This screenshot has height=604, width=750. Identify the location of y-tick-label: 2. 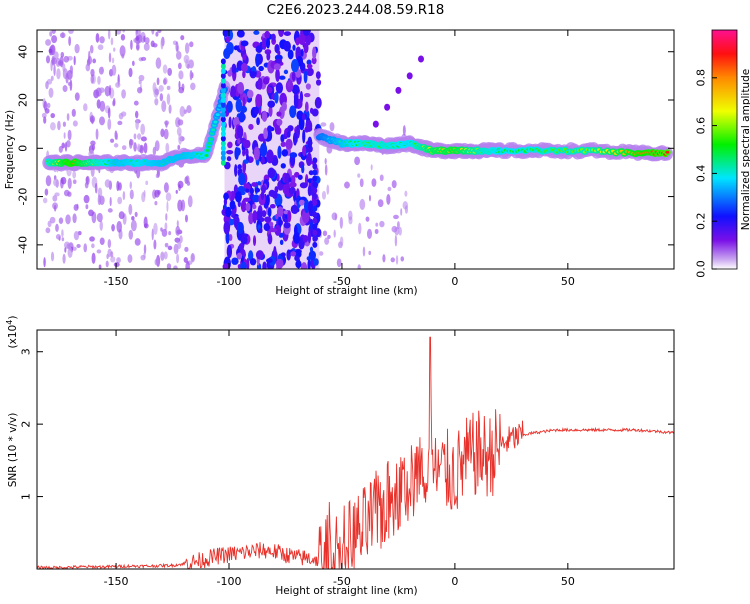
(26, 424).